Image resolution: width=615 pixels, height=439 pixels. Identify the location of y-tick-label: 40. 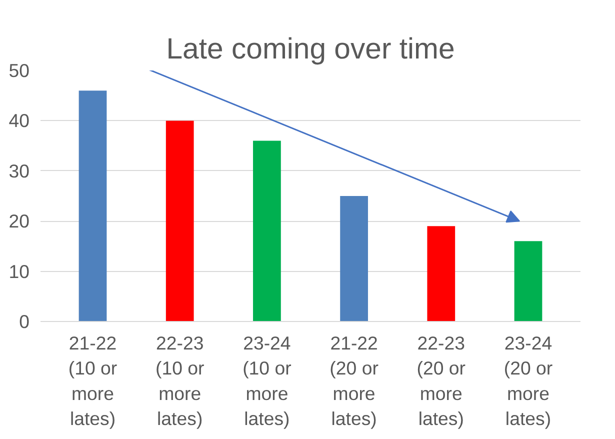
(19, 121).